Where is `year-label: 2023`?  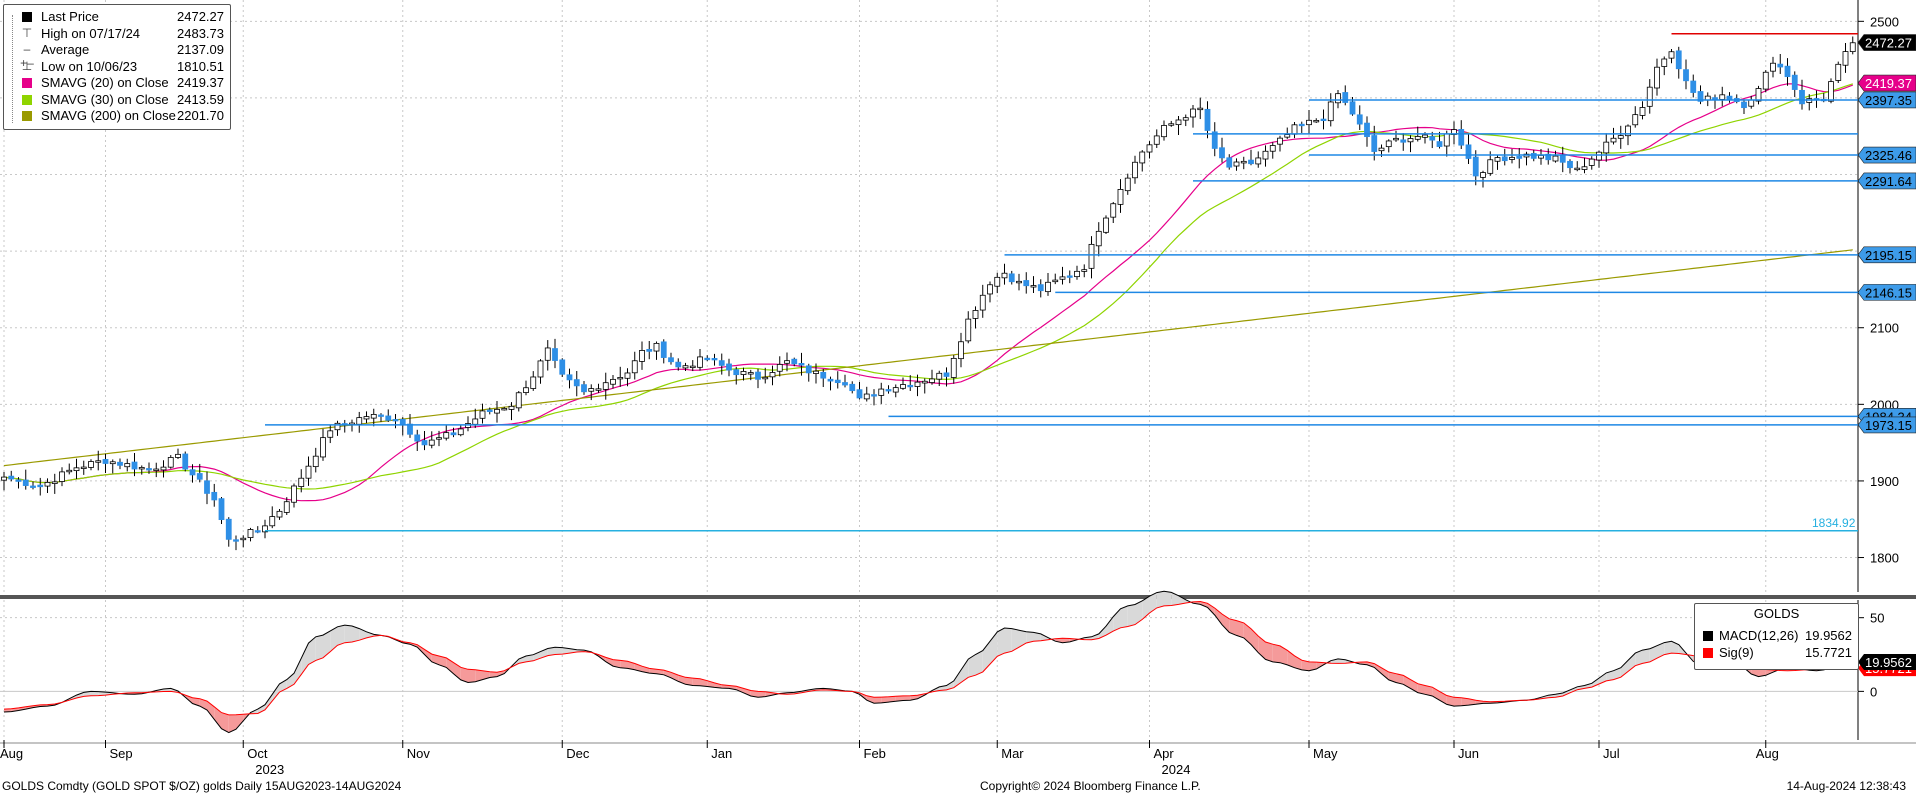 year-label: 2023 is located at coordinates (269, 769).